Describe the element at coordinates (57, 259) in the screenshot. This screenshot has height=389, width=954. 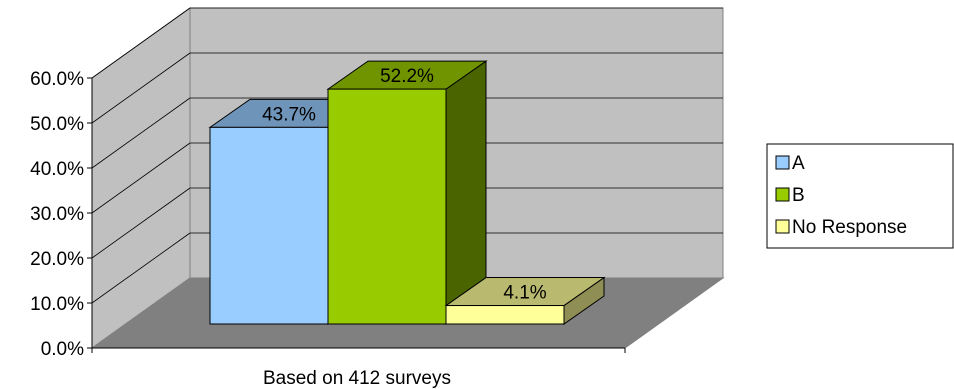
I see `y-tick-label: 20.0%` at that location.